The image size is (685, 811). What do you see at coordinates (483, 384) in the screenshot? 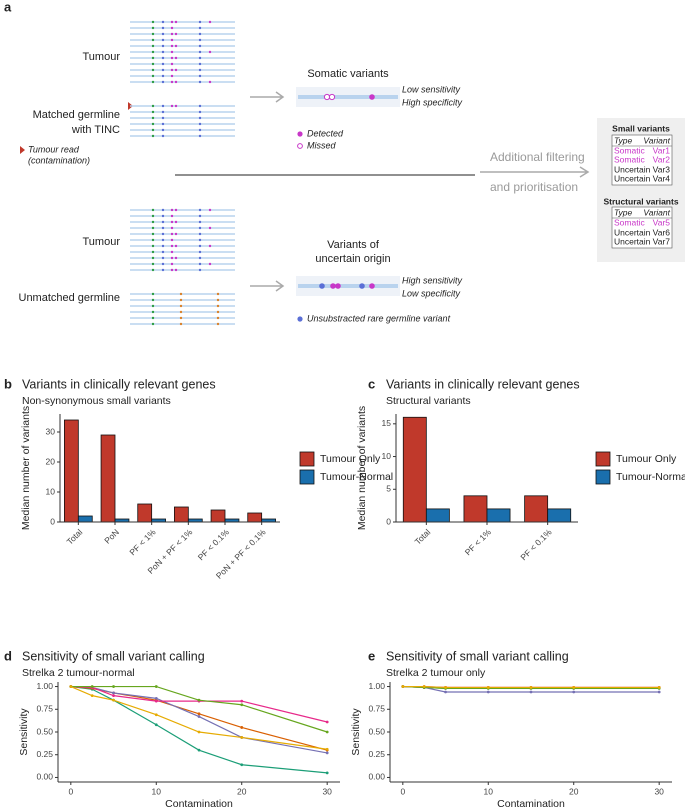
I see `chart-title: Variants in clinically relevant genes` at bounding box center [483, 384].